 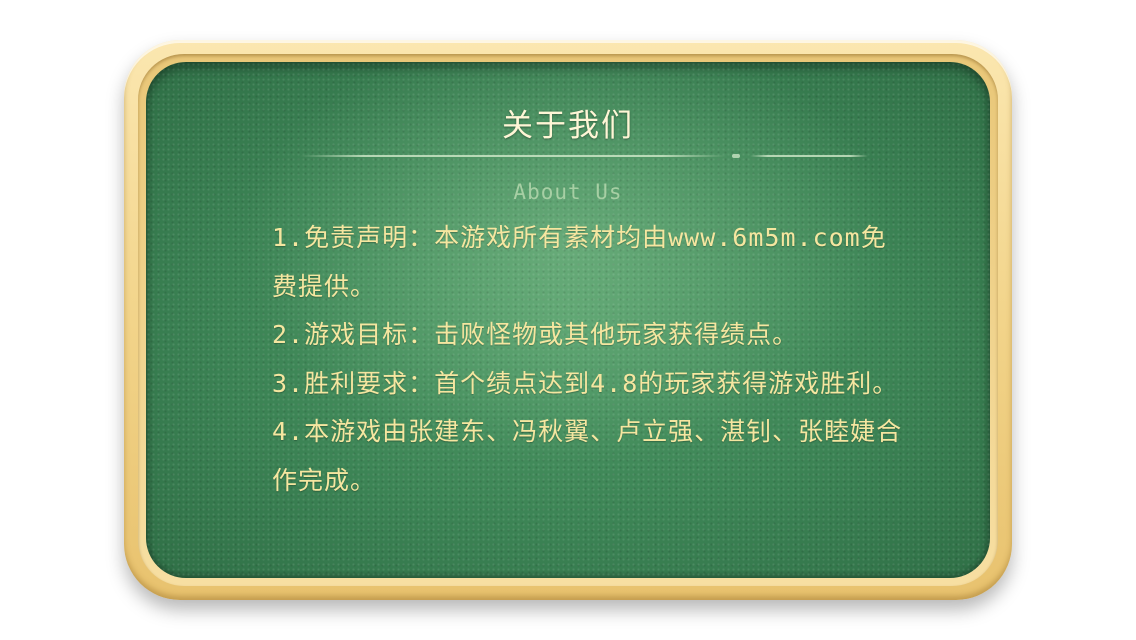 I want to click on panel-subtitle: About Us, so click(x=568, y=192).